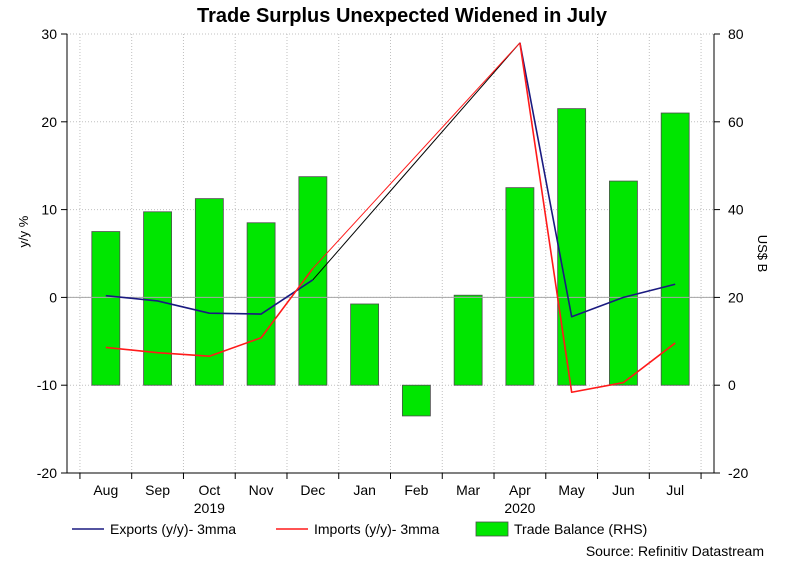 The image size is (804, 574). I want to click on x-tick-label-aug: Aug, so click(105, 490).